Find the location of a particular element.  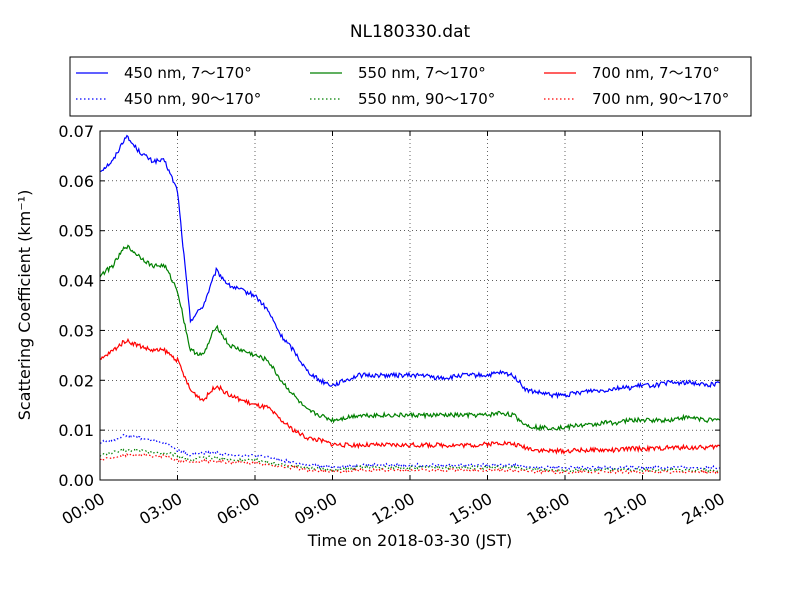

y-tick-label: 0.05 is located at coordinates (76, 231).